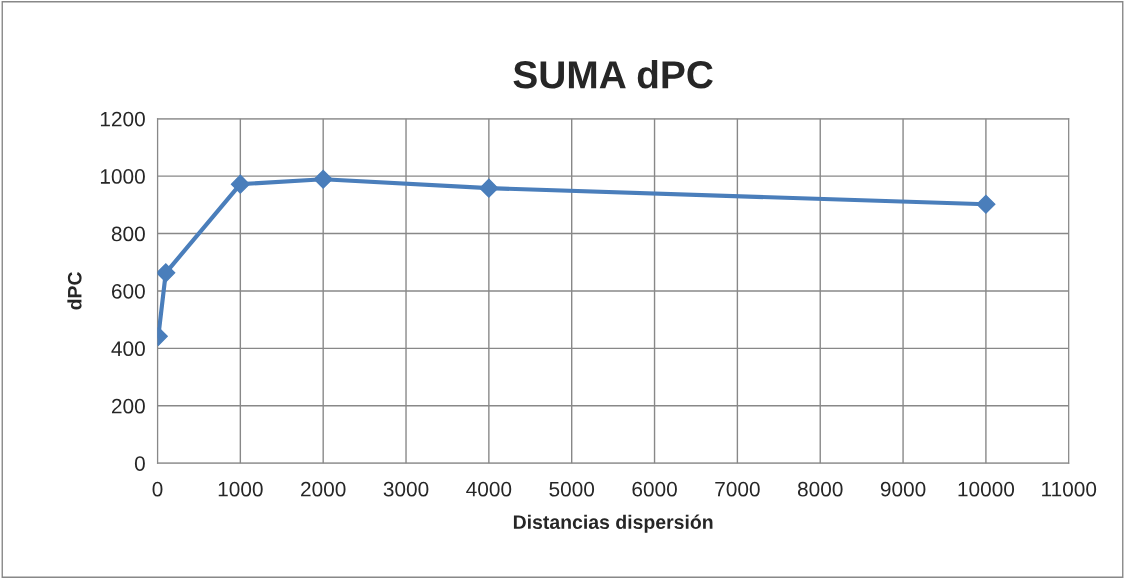  What do you see at coordinates (903, 489) in the screenshot?
I see `x-tick-label: 9000` at bounding box center [903, 489].